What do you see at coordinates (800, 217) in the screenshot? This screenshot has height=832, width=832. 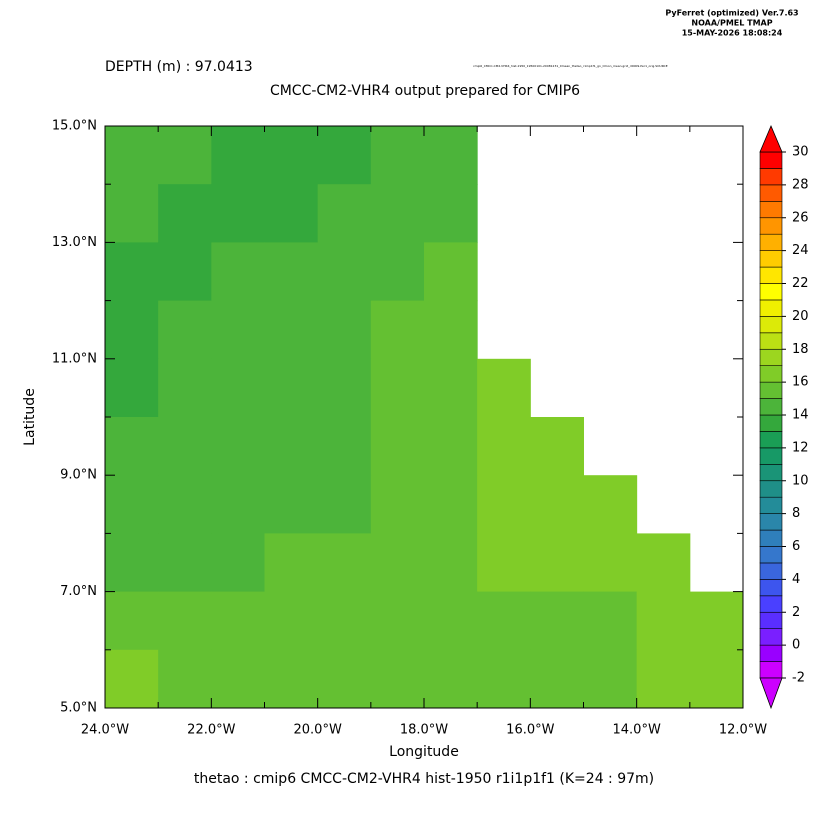 I see `colorbar-label: 26` at bounding box center [800, 217].